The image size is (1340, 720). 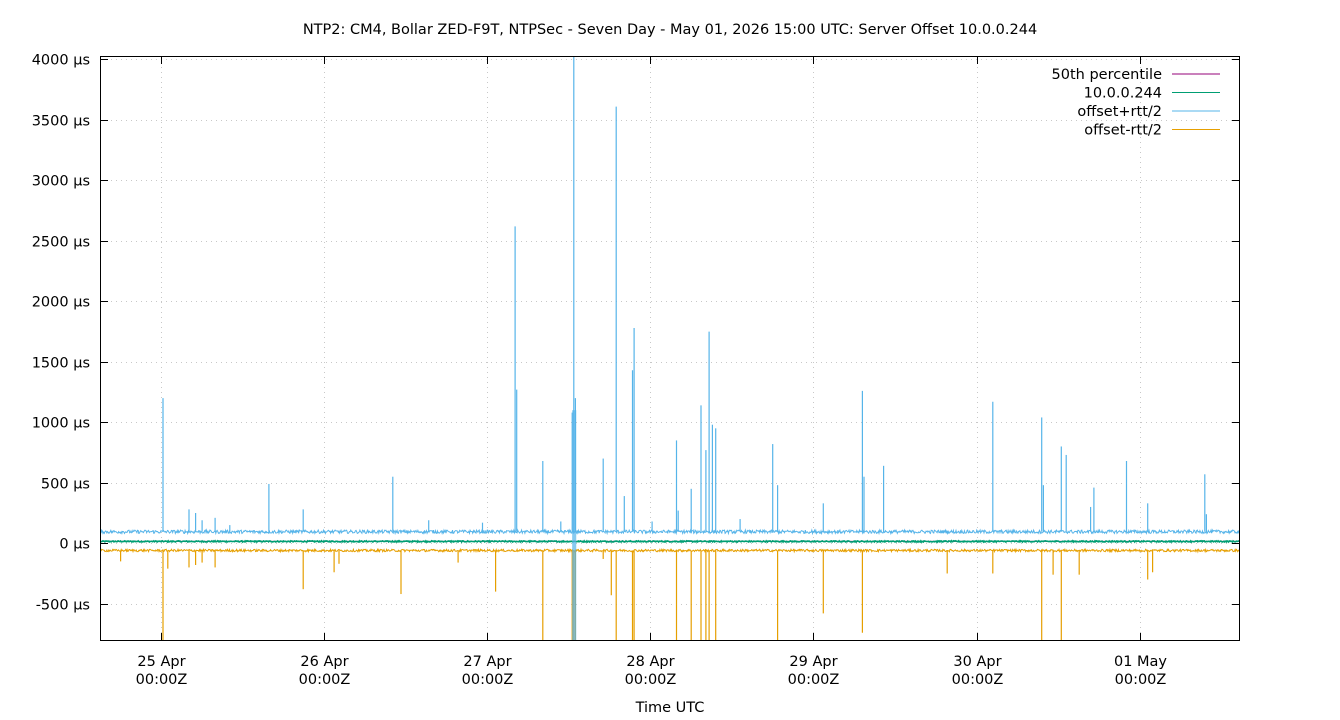 What do you see at coordinates (61, 61) in the screenshot?
I see `y-tick-label: 4000 µs` at bounding box center [61, 61].